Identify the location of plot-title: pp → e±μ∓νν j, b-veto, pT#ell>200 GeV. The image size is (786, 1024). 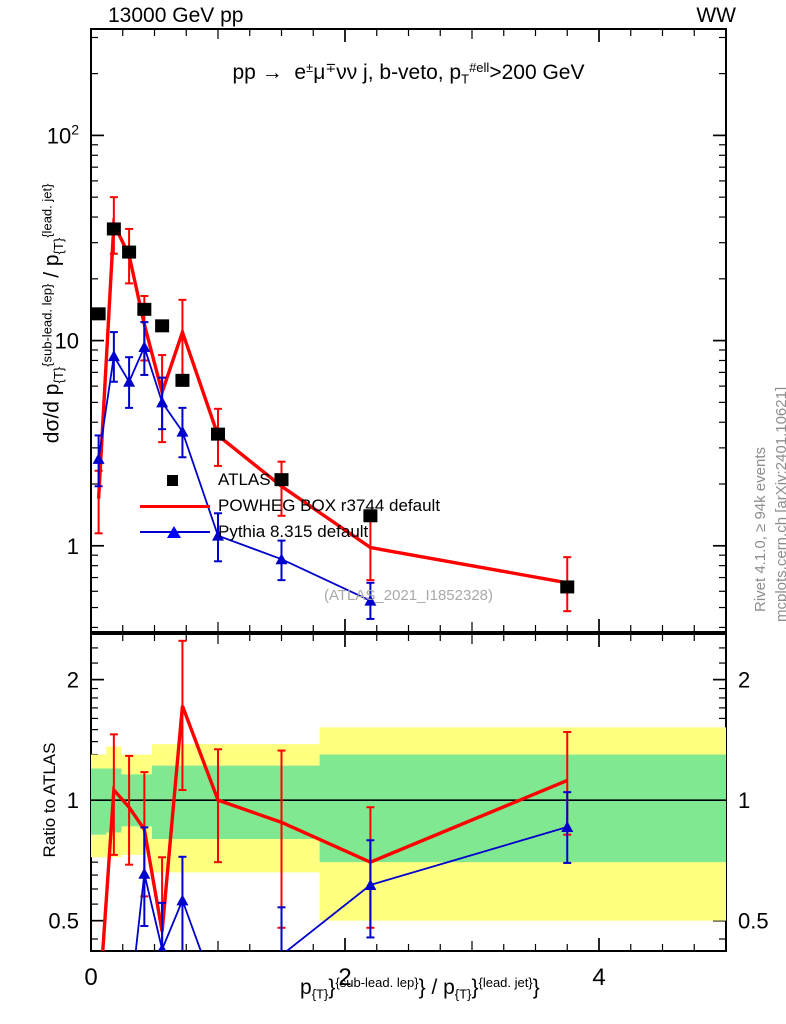
(408, 73).